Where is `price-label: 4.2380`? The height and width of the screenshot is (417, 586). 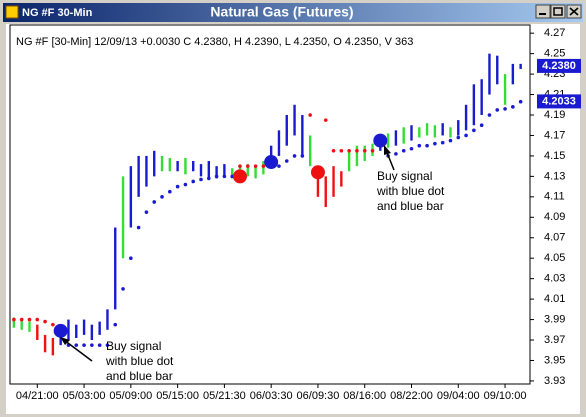 price-label: 4.2380 is located at coordinates (559, 66).